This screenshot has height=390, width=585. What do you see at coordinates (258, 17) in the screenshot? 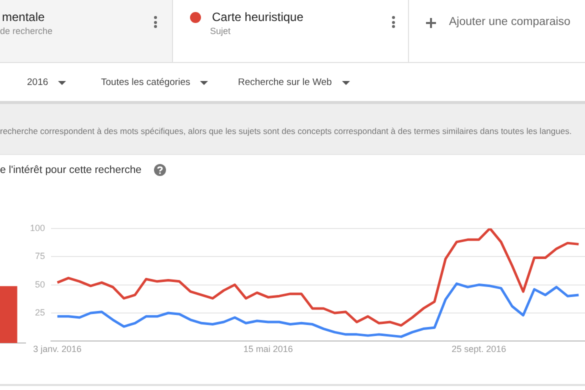
I see `legend-label: Carte heuristique` at bounding box center [258, 17].